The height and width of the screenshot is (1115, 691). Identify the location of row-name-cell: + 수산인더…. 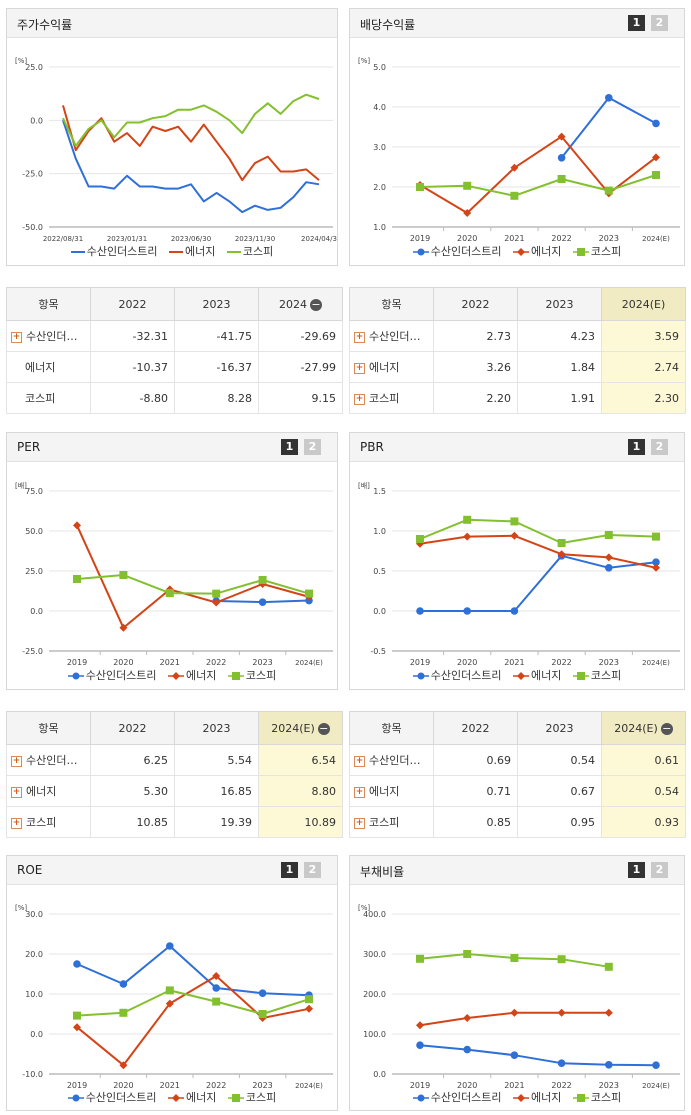
(48, 336).